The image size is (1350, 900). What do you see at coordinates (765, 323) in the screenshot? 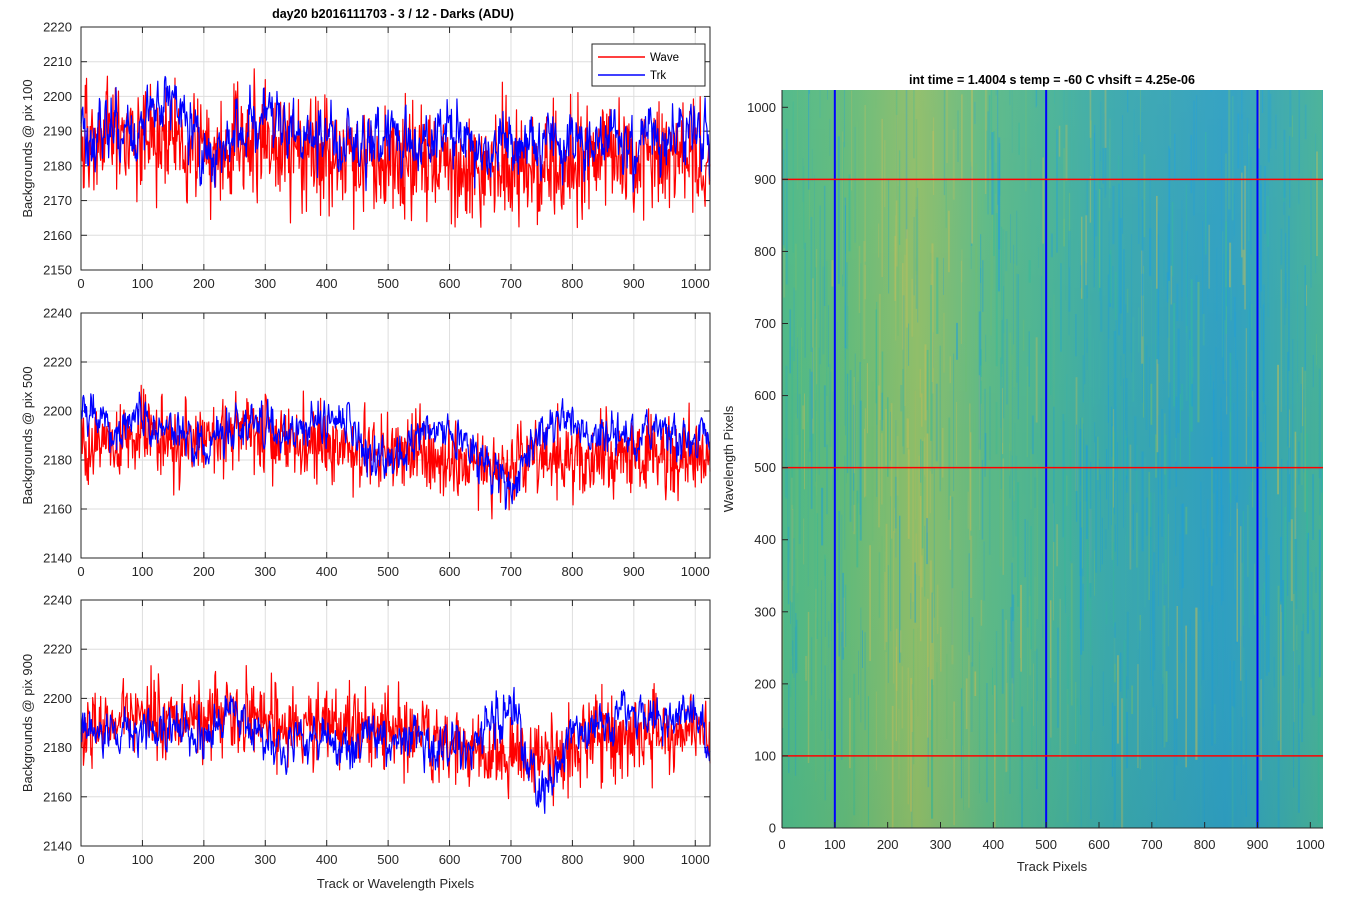
I see `y-tick-label: 700` at bounding box center [765, 323].